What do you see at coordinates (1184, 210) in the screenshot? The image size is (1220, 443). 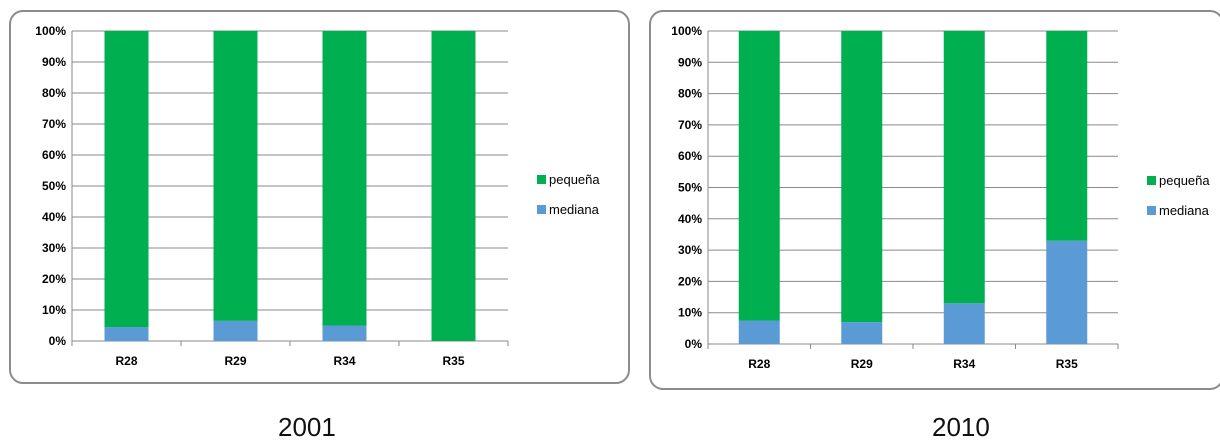 I see `legend-label-2010-mediana: mediana` at bounding box center [1184, 210].